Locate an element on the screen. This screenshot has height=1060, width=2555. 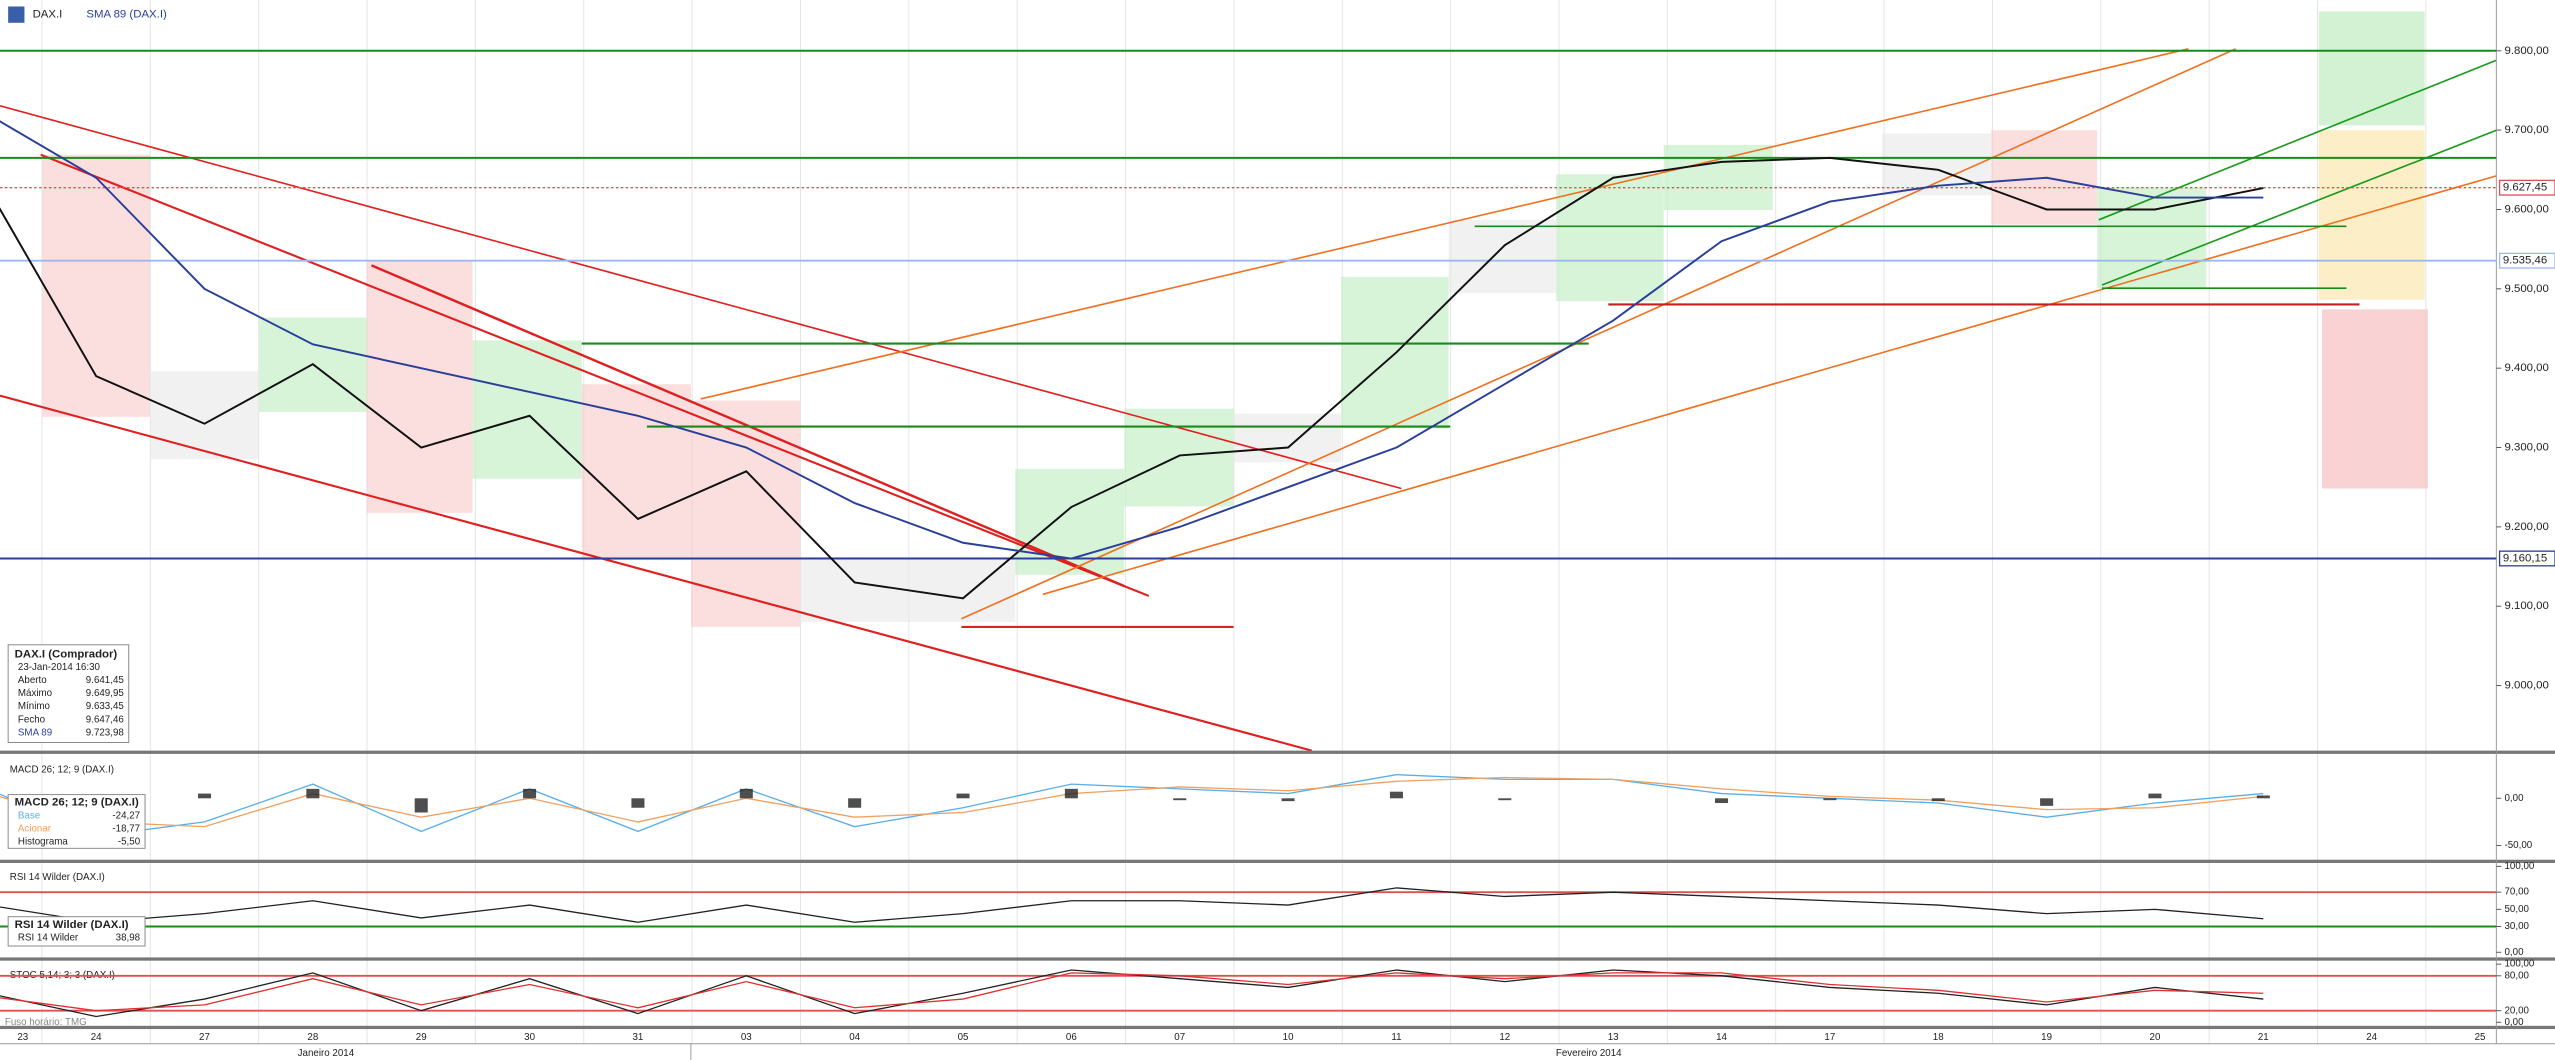
y-tick-label: 9.100,00 is located at coordinates (2526, 606).